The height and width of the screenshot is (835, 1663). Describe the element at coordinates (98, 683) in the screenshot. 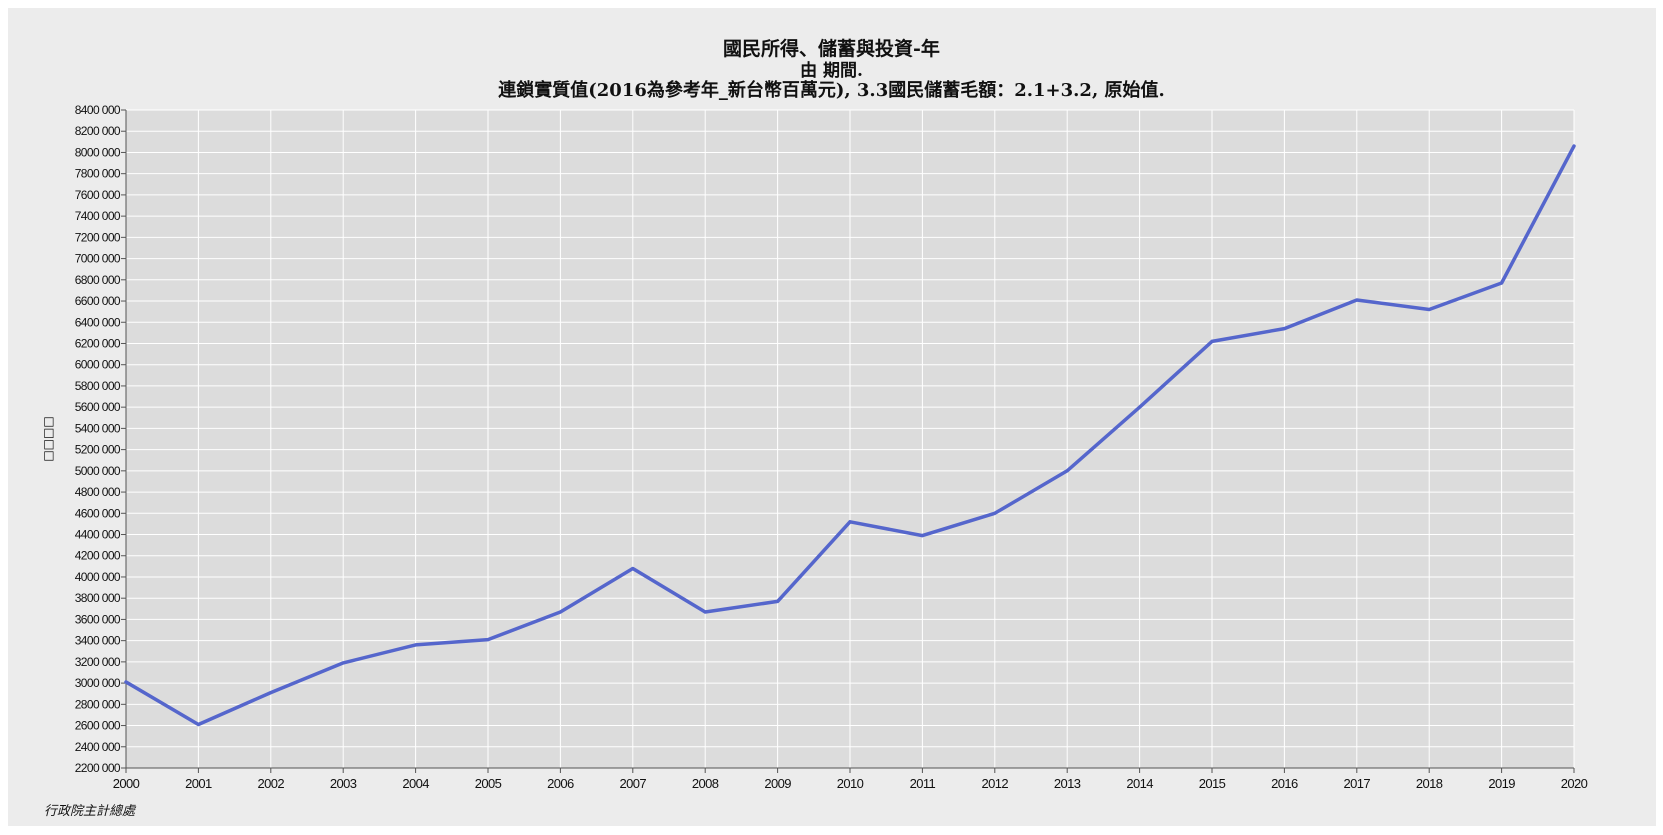

I see `y-tick-label: 3000 000` at that location.